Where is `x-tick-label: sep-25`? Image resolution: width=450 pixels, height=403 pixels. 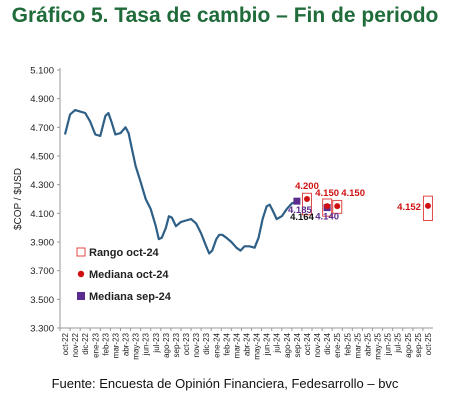
x-tick-label: sep-25 is located at coordinates (418, 344).